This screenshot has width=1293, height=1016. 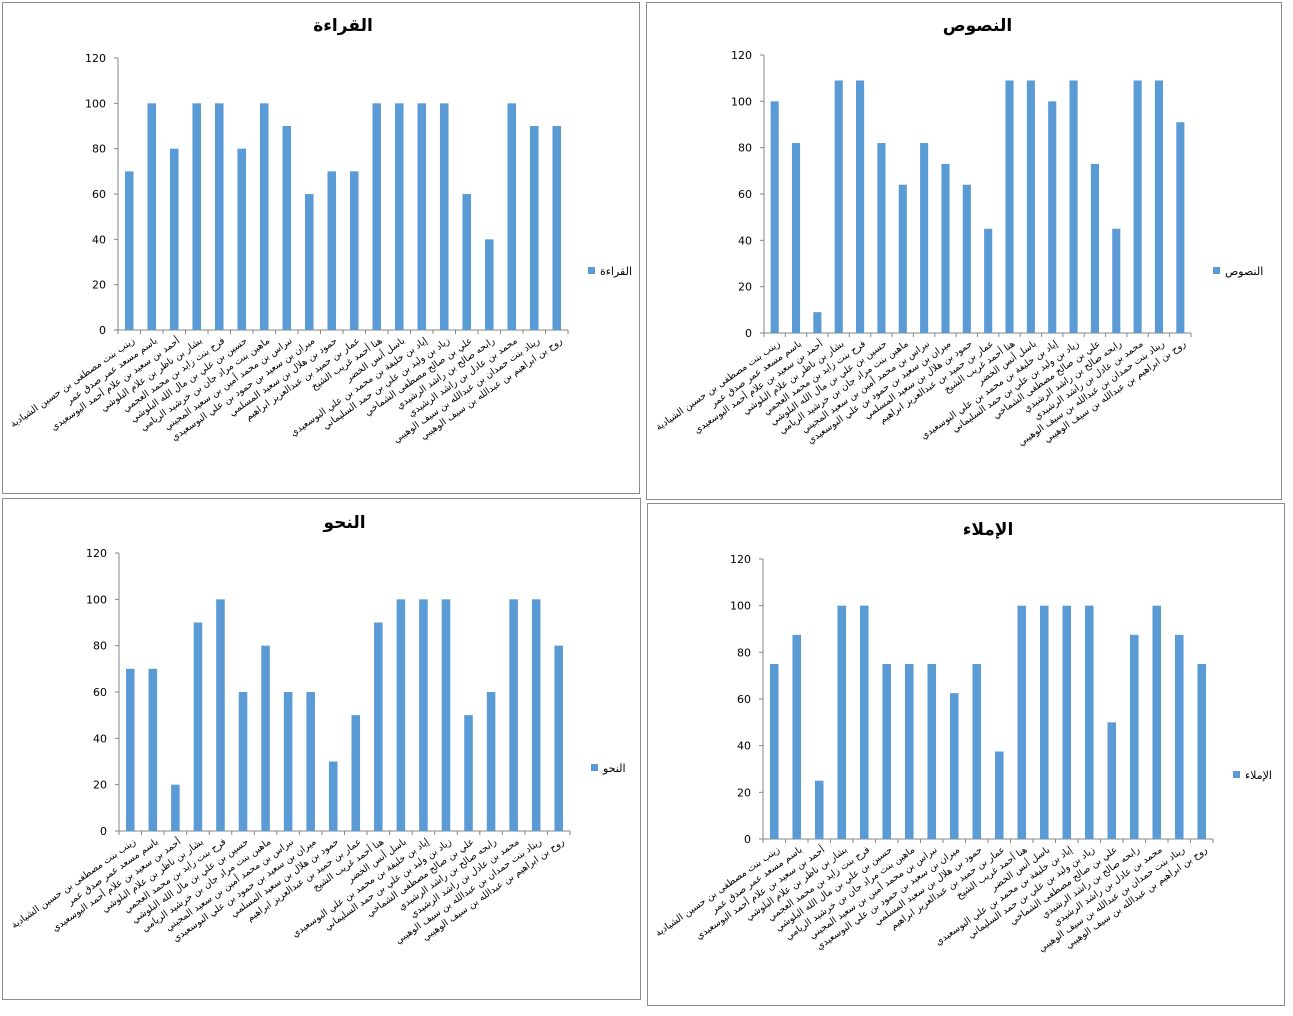 What do you see at coordinates (988, 530) in the screenshot?
I see `chart-title: الإملاء` at bounding box center [988, 530].